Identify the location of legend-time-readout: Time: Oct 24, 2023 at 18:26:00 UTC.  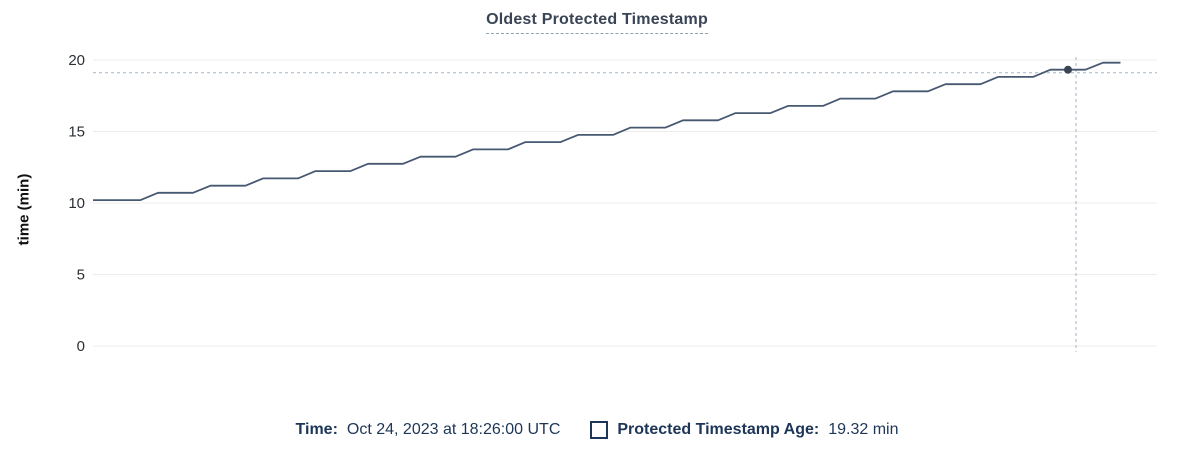
(428, 430).